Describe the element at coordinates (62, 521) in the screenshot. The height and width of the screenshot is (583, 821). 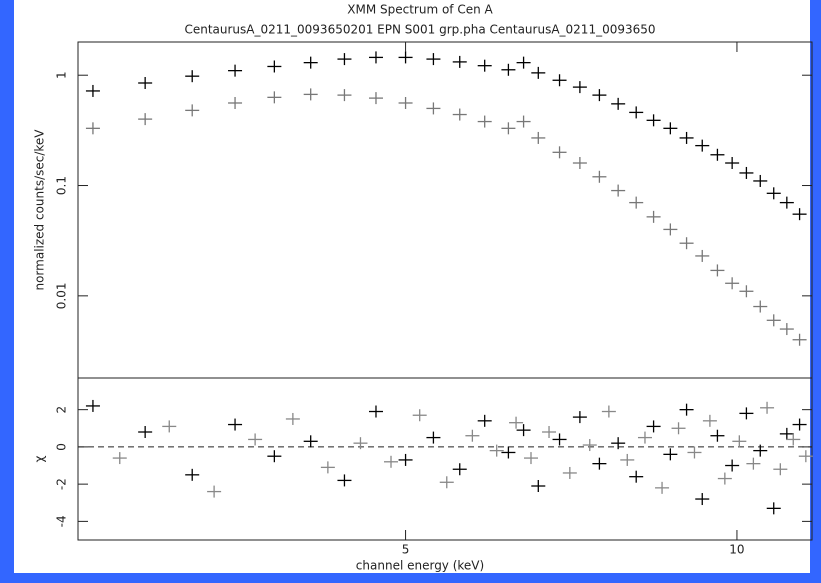
I see `y-tick-label: -4` at that location.